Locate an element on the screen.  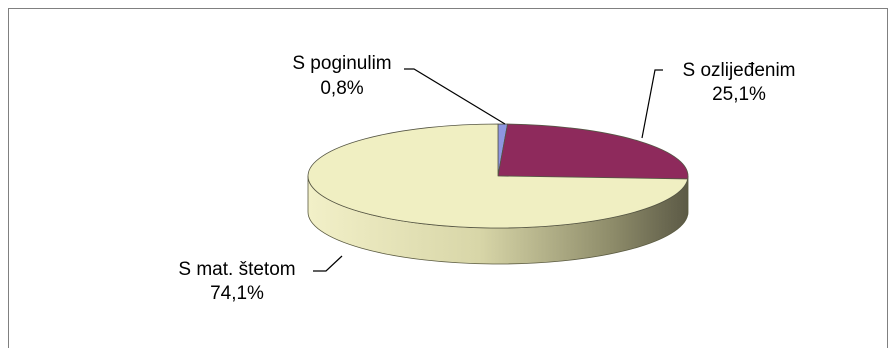
label-s-poginulim: S poginulim is located at coordinates (341, 63).